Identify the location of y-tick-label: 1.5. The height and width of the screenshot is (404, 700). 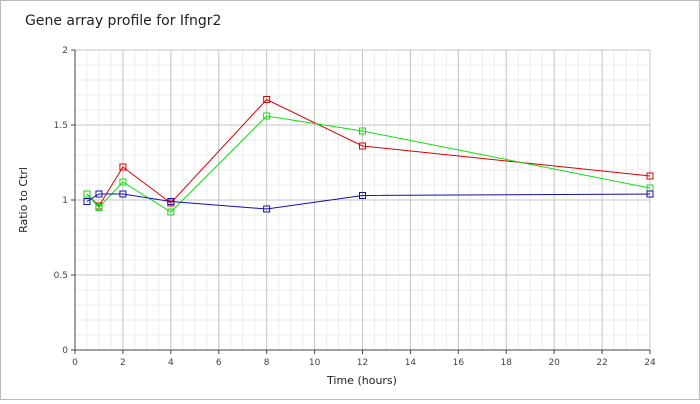
(61, 126).